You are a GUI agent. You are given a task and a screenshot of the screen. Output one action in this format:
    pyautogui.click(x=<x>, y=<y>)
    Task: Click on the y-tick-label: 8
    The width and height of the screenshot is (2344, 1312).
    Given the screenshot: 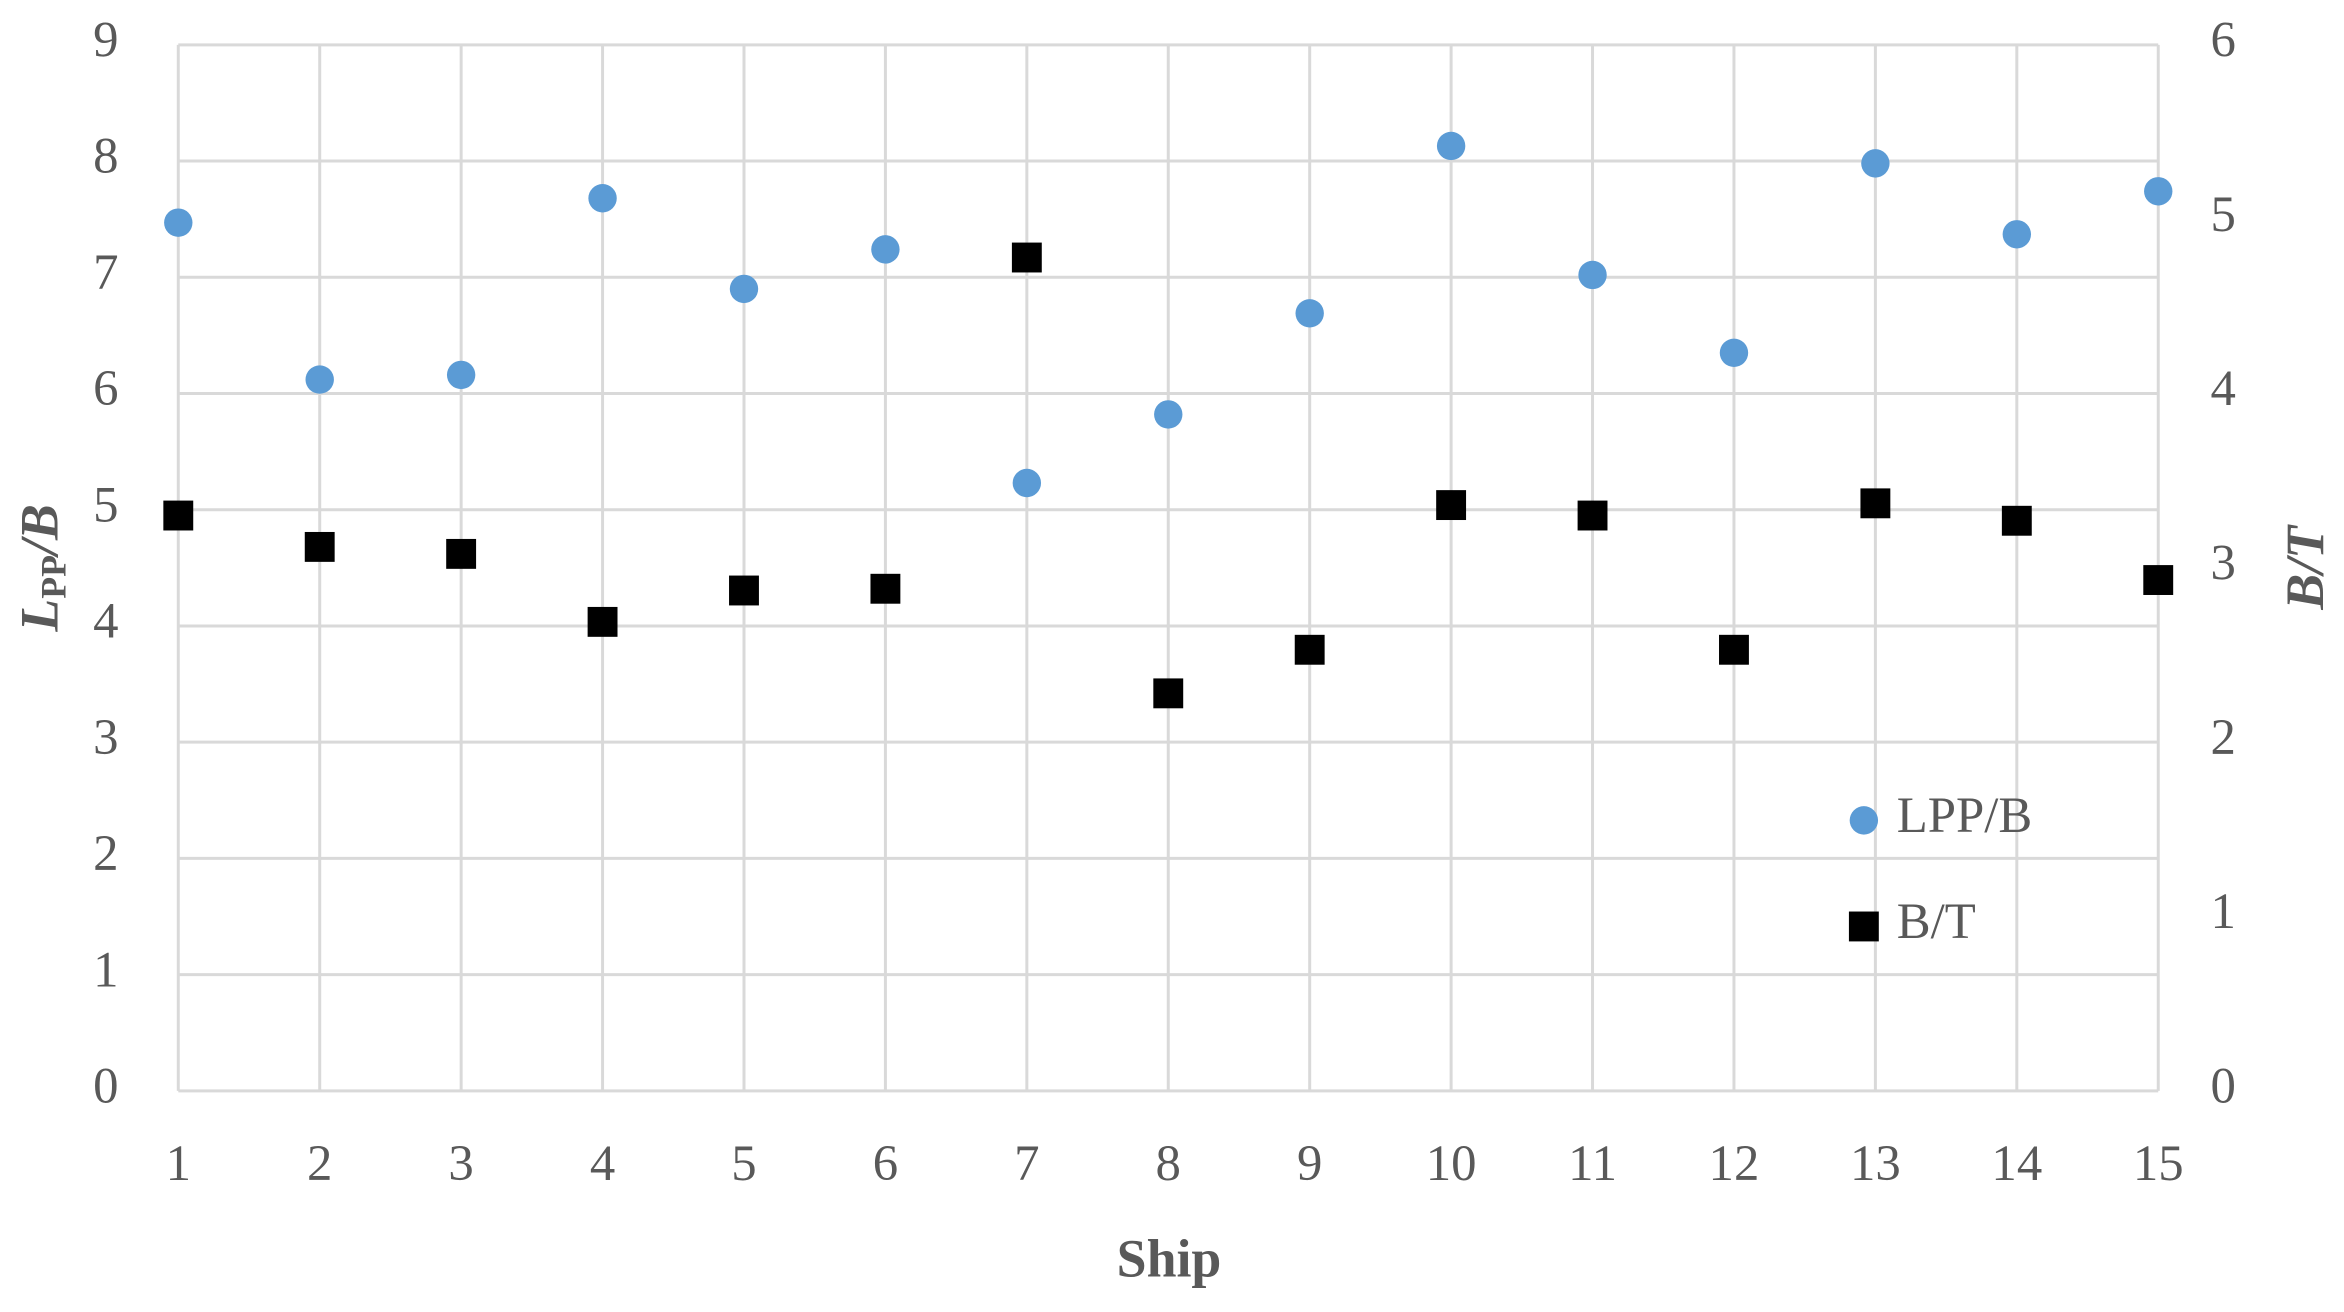 What is the action you would take?
    pyautogui.click(x=105, y=156)
    